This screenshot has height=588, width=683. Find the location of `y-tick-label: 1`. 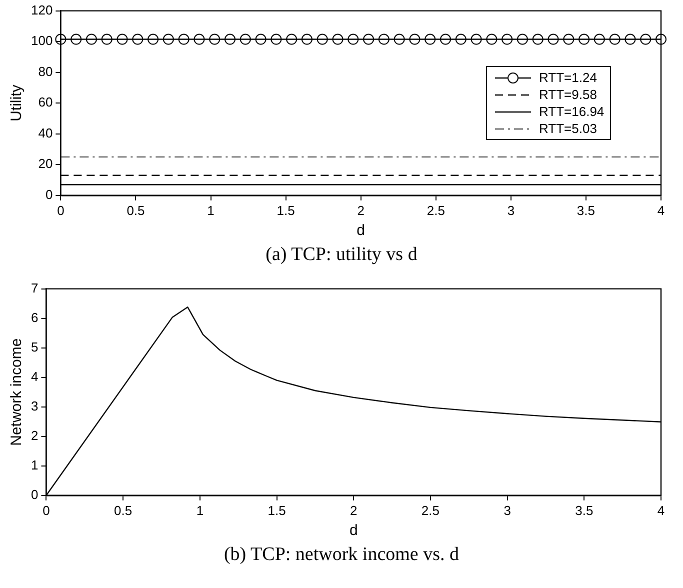

y-tick-label: 1 is located at coordinates (34, 464).